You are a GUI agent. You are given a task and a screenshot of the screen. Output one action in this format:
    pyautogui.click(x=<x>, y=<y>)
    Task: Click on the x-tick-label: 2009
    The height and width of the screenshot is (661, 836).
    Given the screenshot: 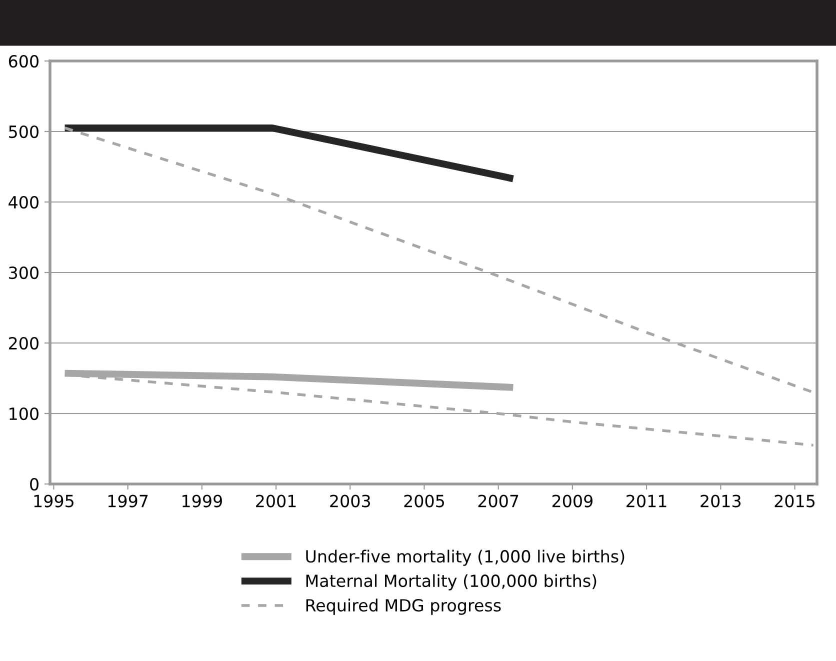 What is the action you would take?
    pyautogui.click(x=572, y=501)
    